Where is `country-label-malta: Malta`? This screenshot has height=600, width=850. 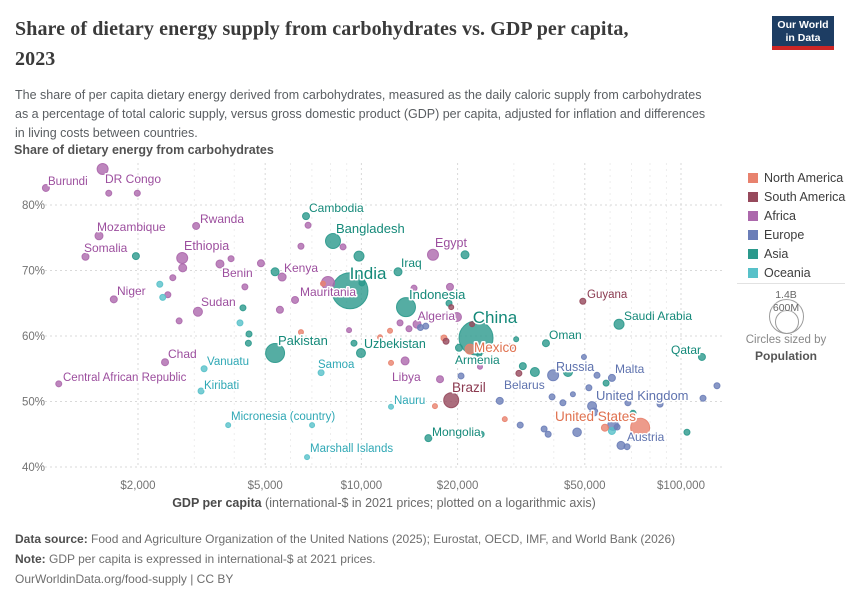 country-label-malta: Malta is located at coordinates (630, 369).